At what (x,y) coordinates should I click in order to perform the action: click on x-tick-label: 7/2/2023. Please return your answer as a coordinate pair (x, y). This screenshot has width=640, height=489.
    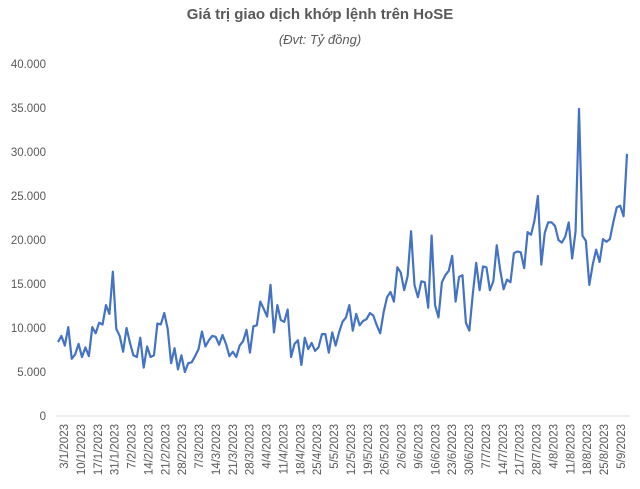
    Looking at the image, I should click on (133, 446).